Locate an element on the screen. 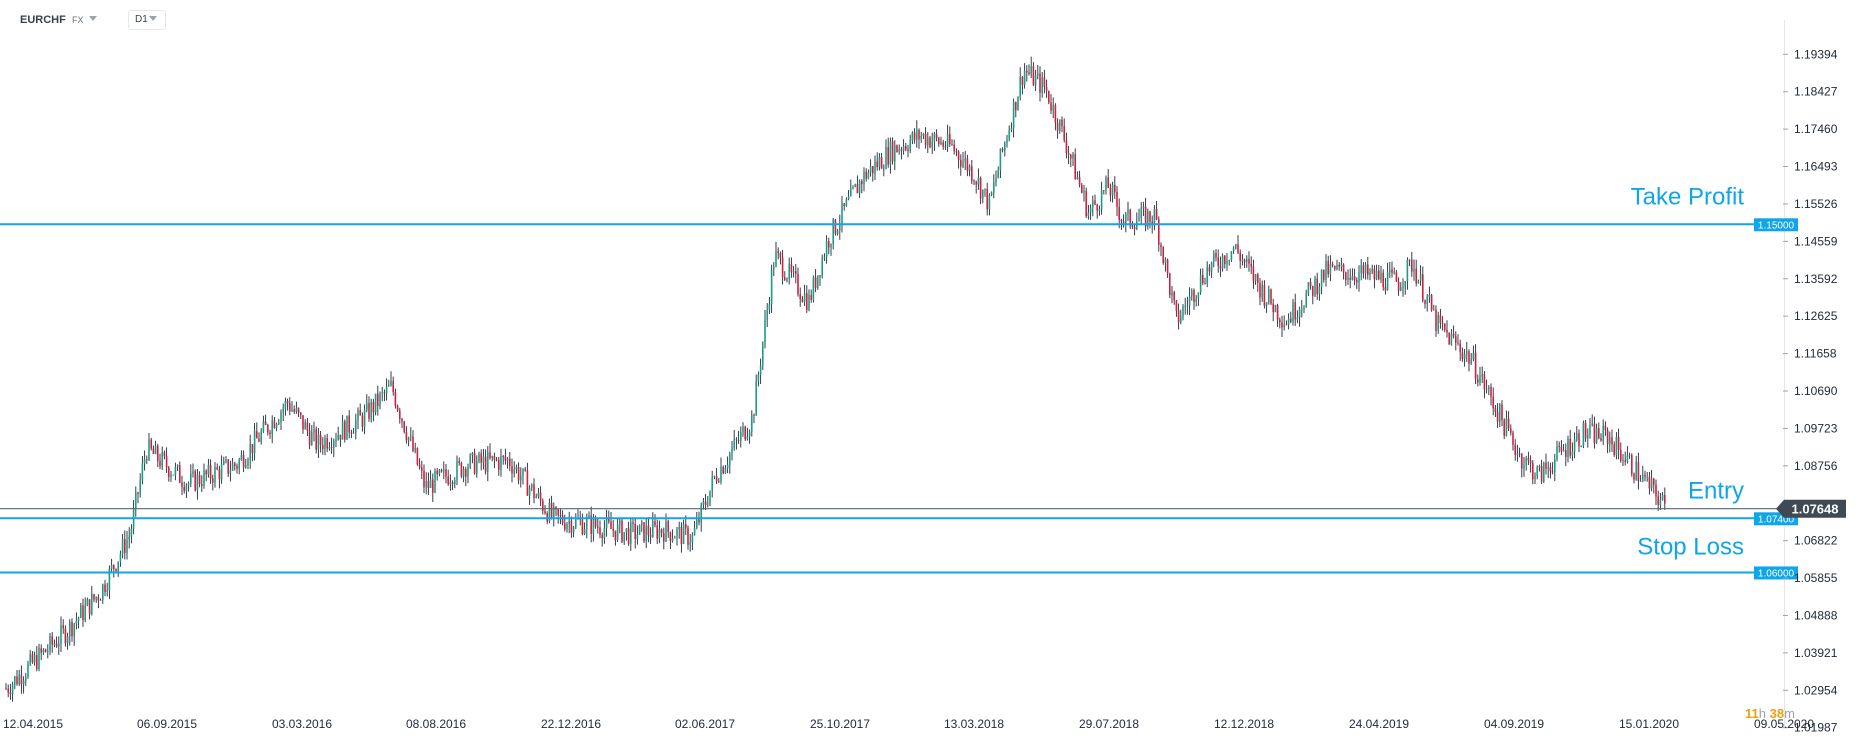 The width and height of the screenshot is (1866, 756). date-tick-label: 22.12.2016 is located at coordinates (571, 724).